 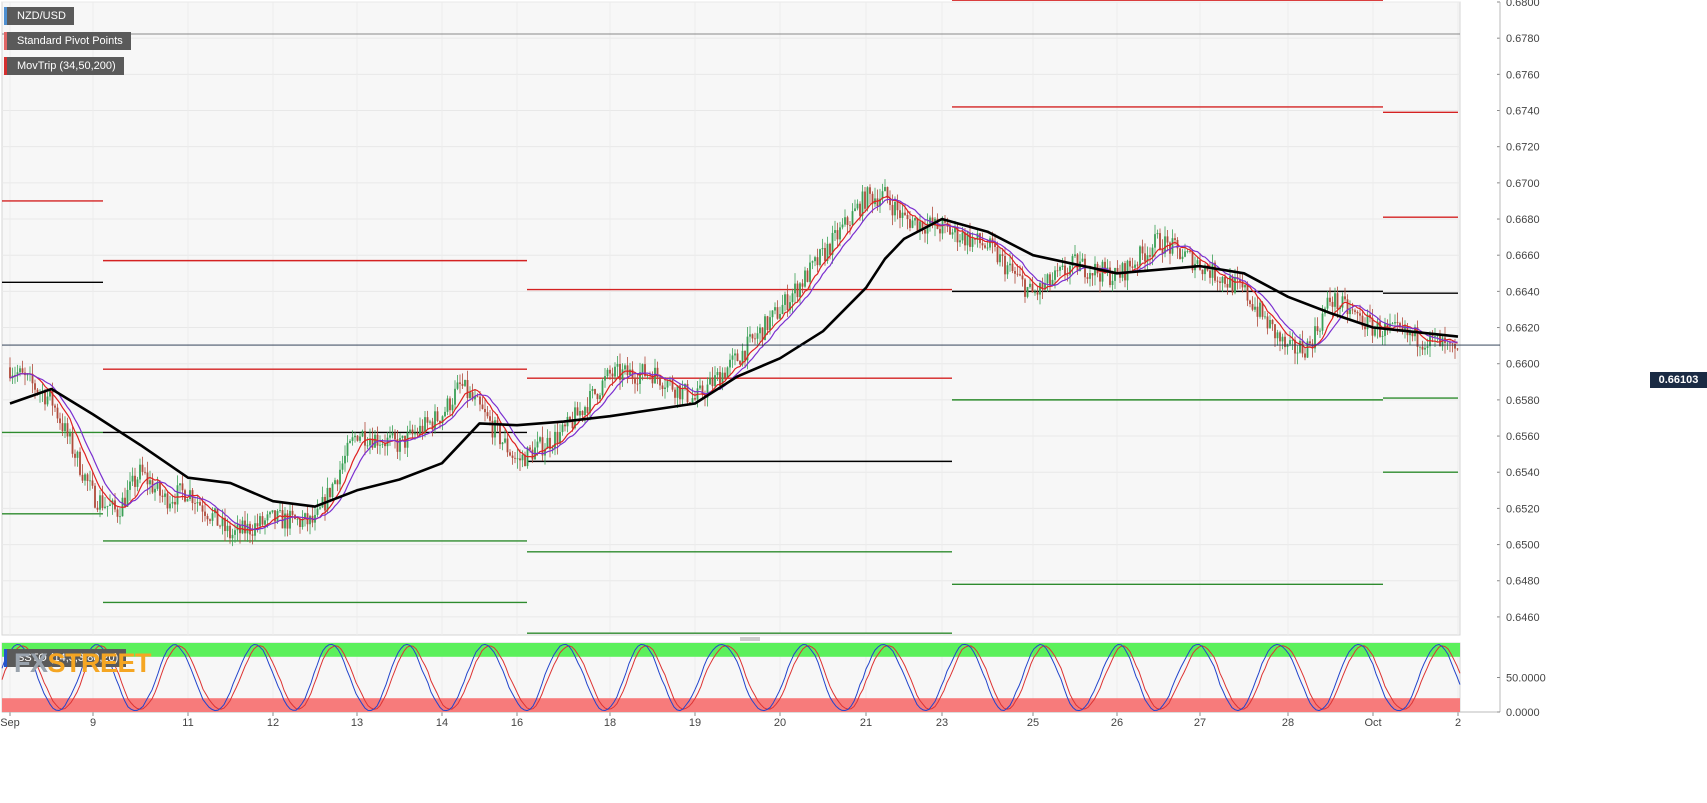 I want to click on stoch-lower-band, so click(x=731, y=705).